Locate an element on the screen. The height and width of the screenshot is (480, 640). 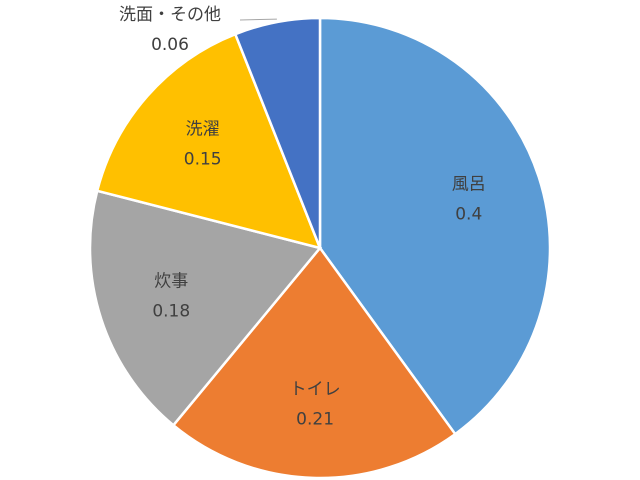
value-label: 0.21 is located at coordinates (315, 419).